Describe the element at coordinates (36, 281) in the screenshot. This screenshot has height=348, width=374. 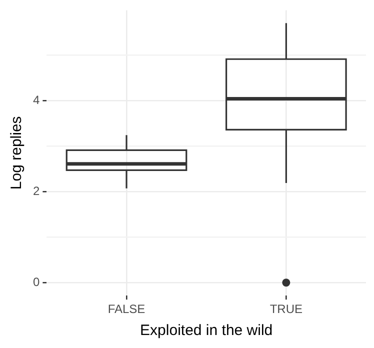
I see `y-tick-label: 0` at that location.